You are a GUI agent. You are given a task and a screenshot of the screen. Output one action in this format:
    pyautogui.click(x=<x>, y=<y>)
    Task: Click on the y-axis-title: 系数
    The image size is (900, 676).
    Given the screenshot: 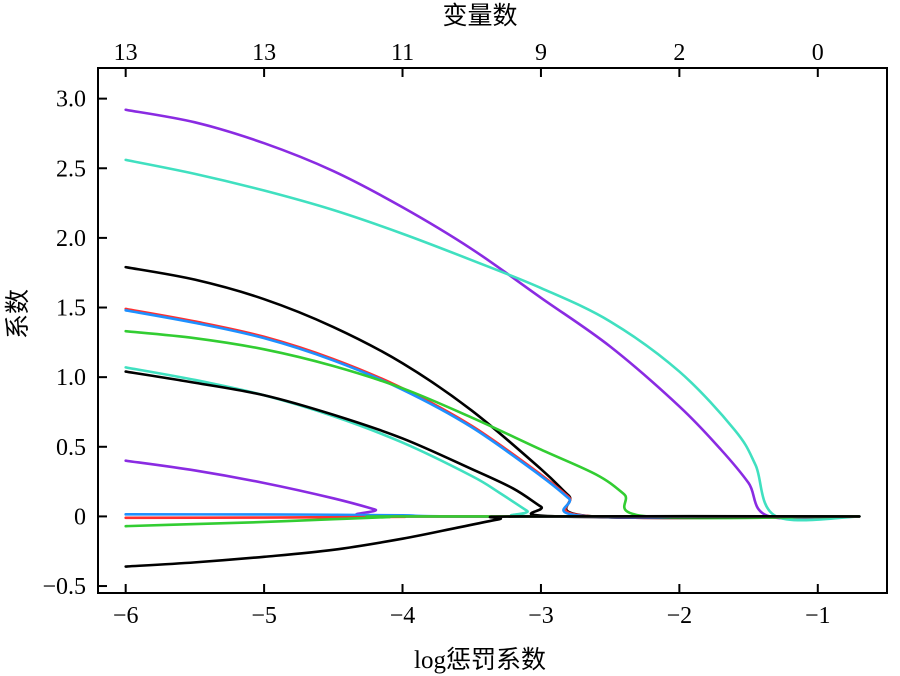 What is the action you would take?
    pyautogui.click(x=17, y=314)
    